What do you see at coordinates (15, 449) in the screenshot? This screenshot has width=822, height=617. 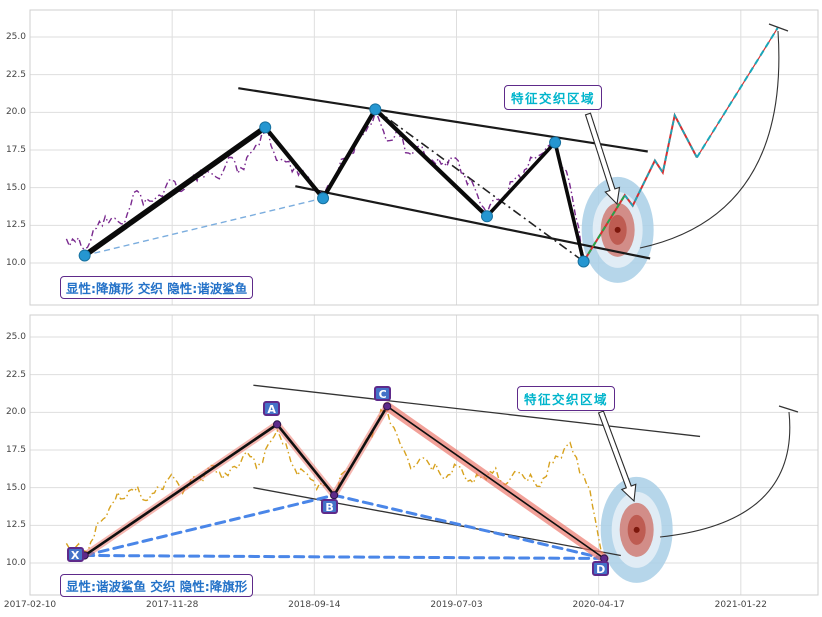 I see `y-tick-label-bottom: 17.5` at bounding box center [15, 449].